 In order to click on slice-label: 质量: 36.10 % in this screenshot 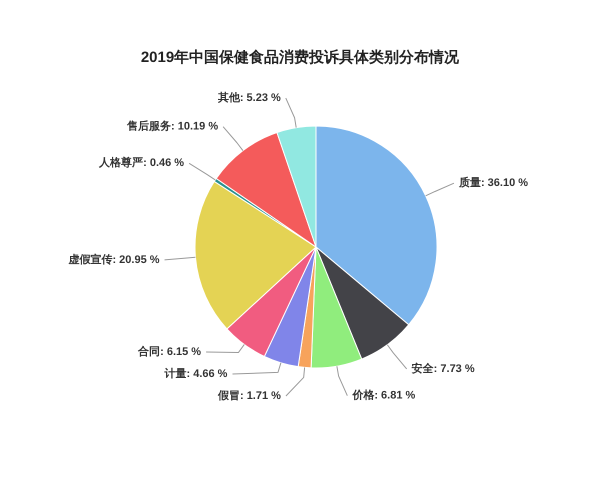, I will do `click(493, 183)`.